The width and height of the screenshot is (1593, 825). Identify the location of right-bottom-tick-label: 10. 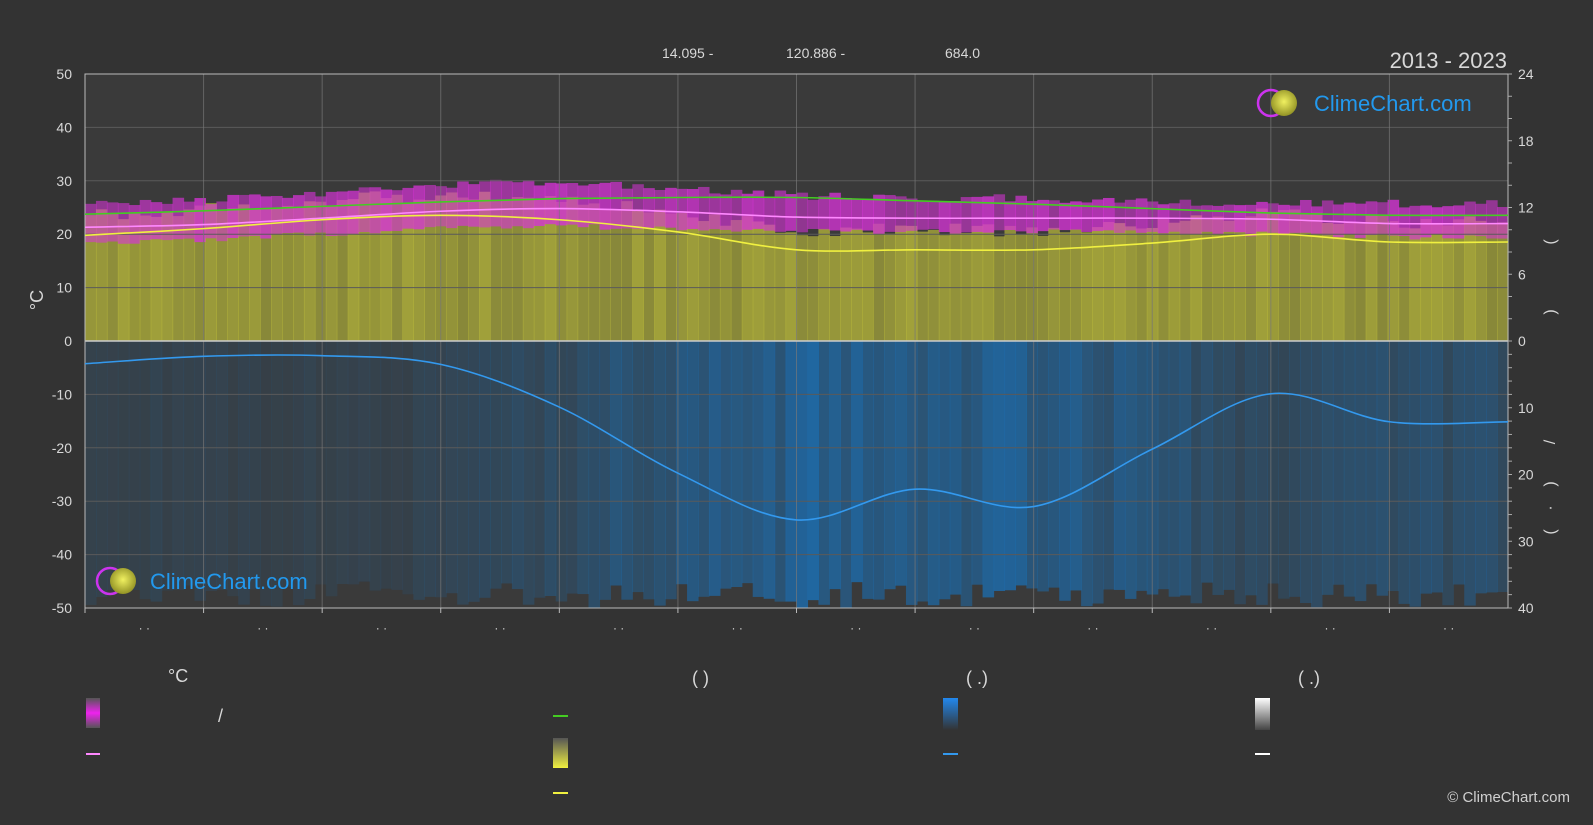
(1526, 408).